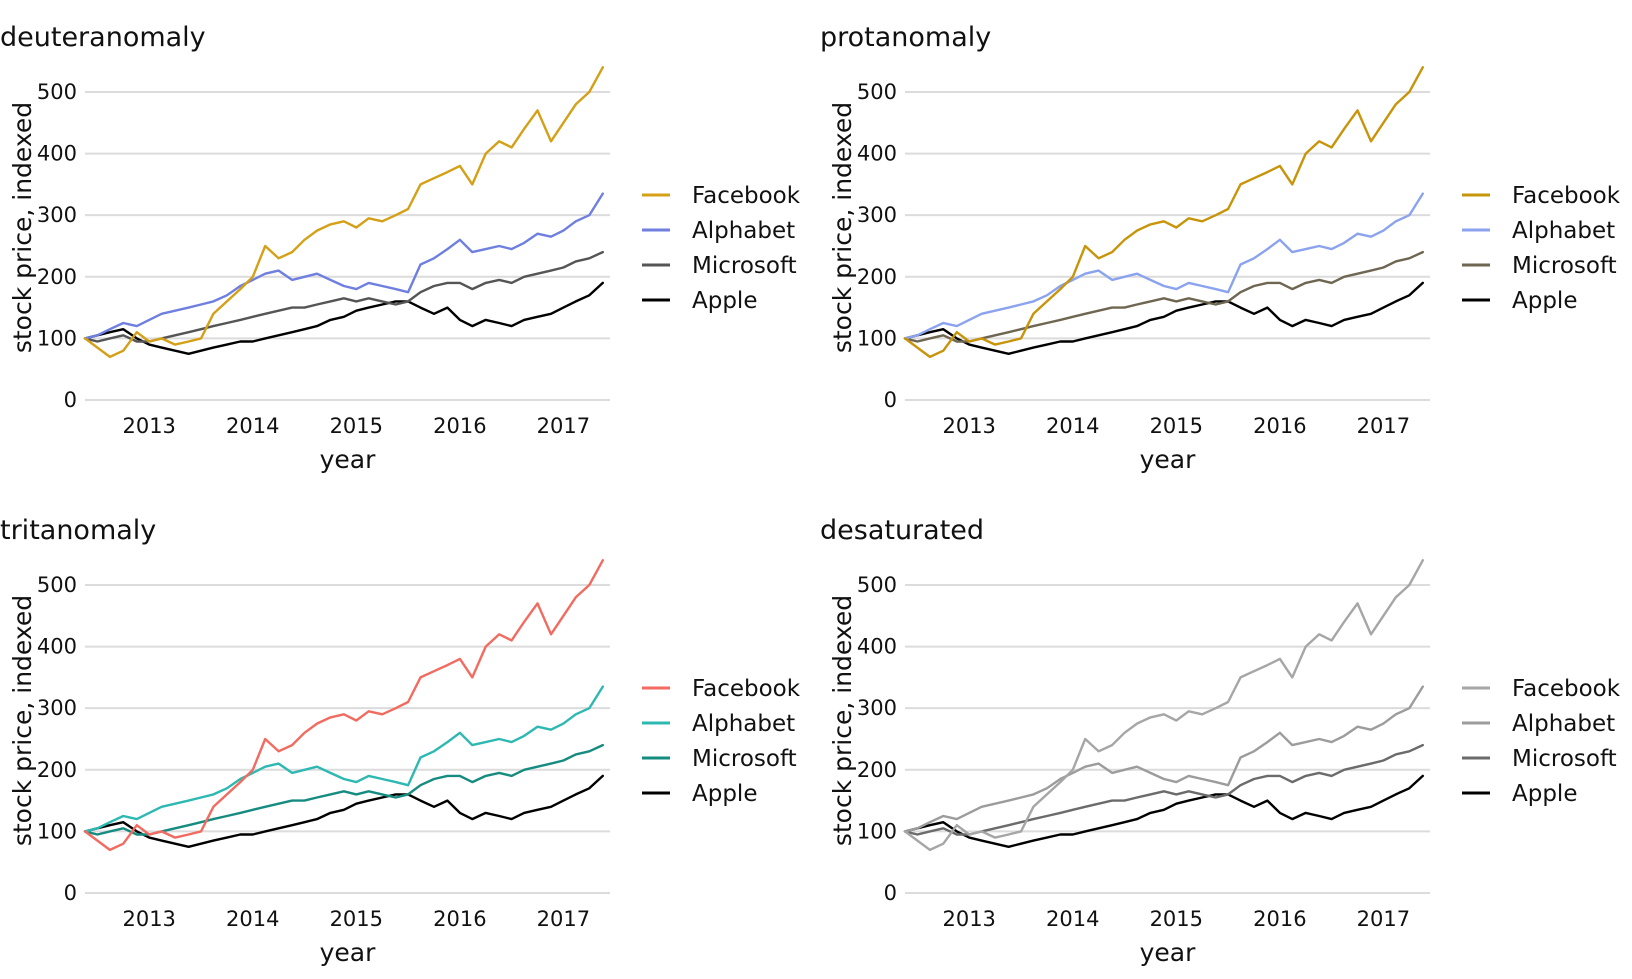 The width and height of the screenshot is (1632, 979). Describe the element at coordinates (902, 530) in the screenshot. I see `chart-title: desaturated` at that location.